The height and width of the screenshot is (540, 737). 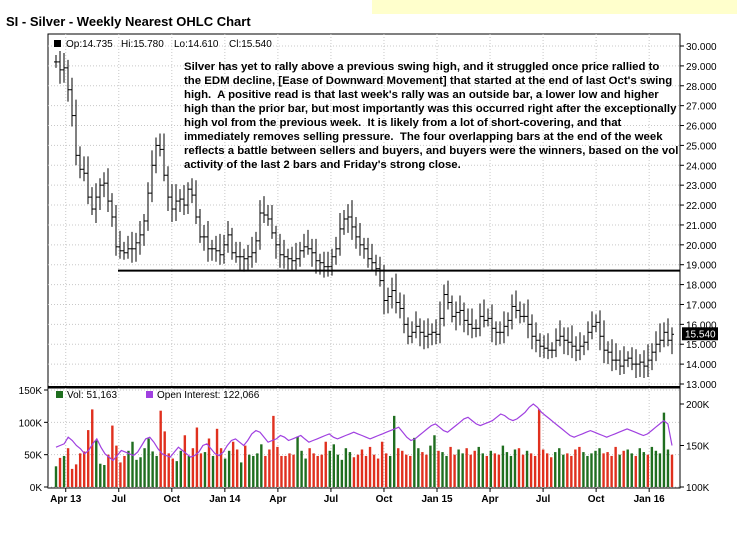 I want to click on time-tick-label: Jan 15, so click(x=437, y=499).